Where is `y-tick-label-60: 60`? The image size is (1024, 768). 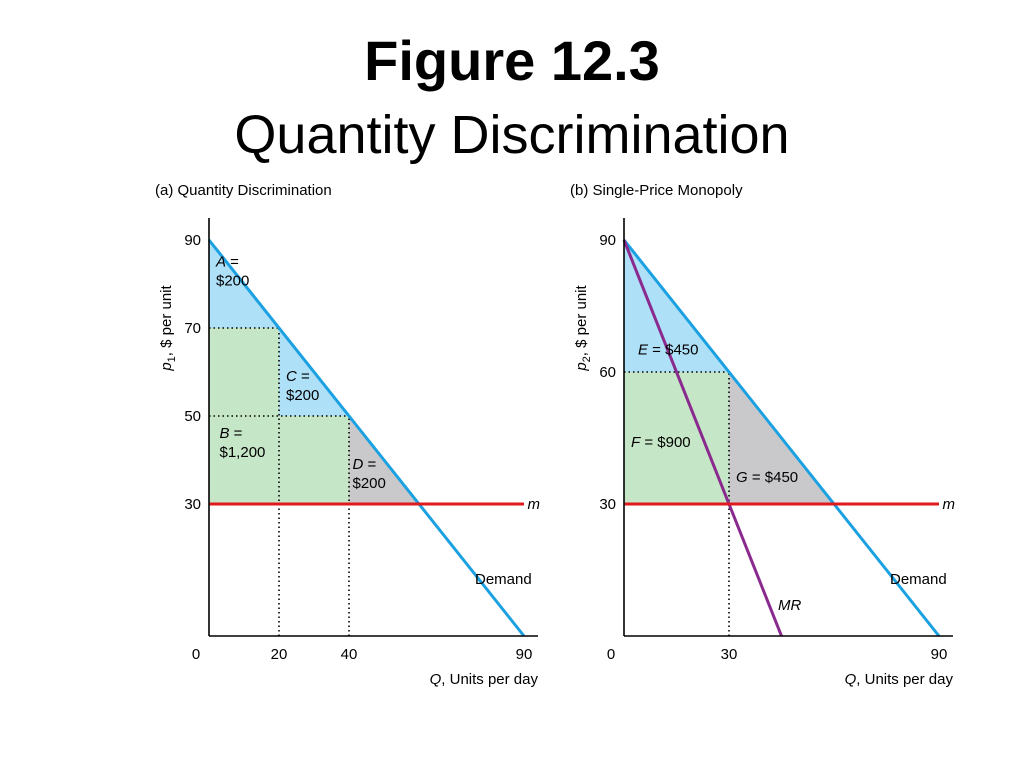 y-tick-label-60: 60 is located at coordinates (607, 372).